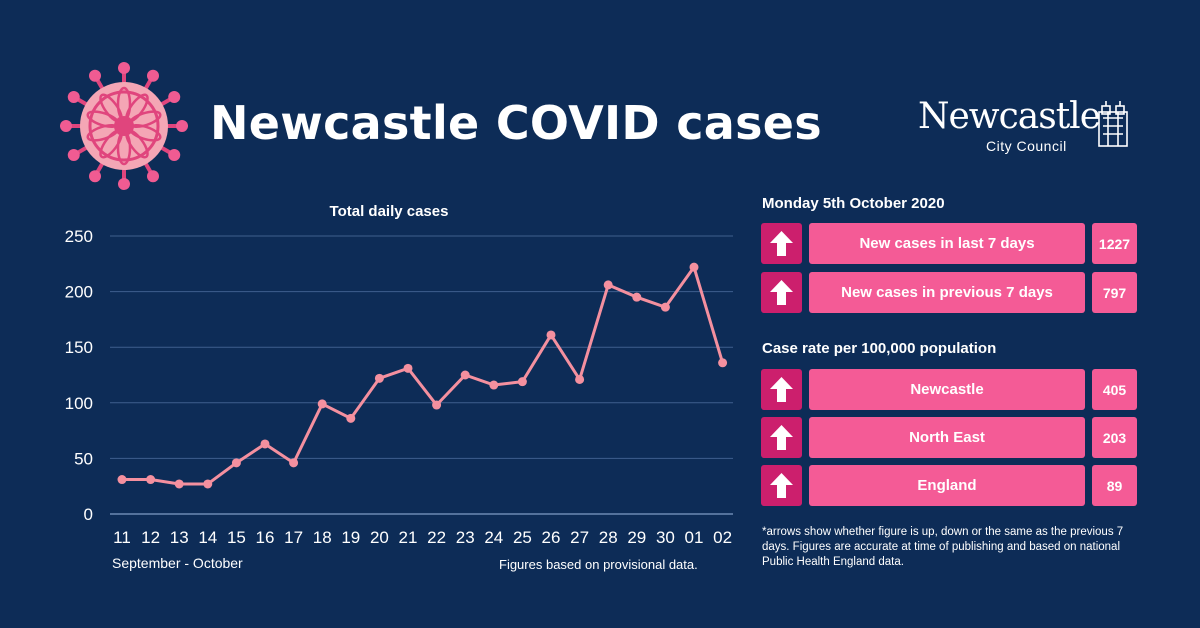  I want to click on x-tick-label: 18, so click(322, 537).